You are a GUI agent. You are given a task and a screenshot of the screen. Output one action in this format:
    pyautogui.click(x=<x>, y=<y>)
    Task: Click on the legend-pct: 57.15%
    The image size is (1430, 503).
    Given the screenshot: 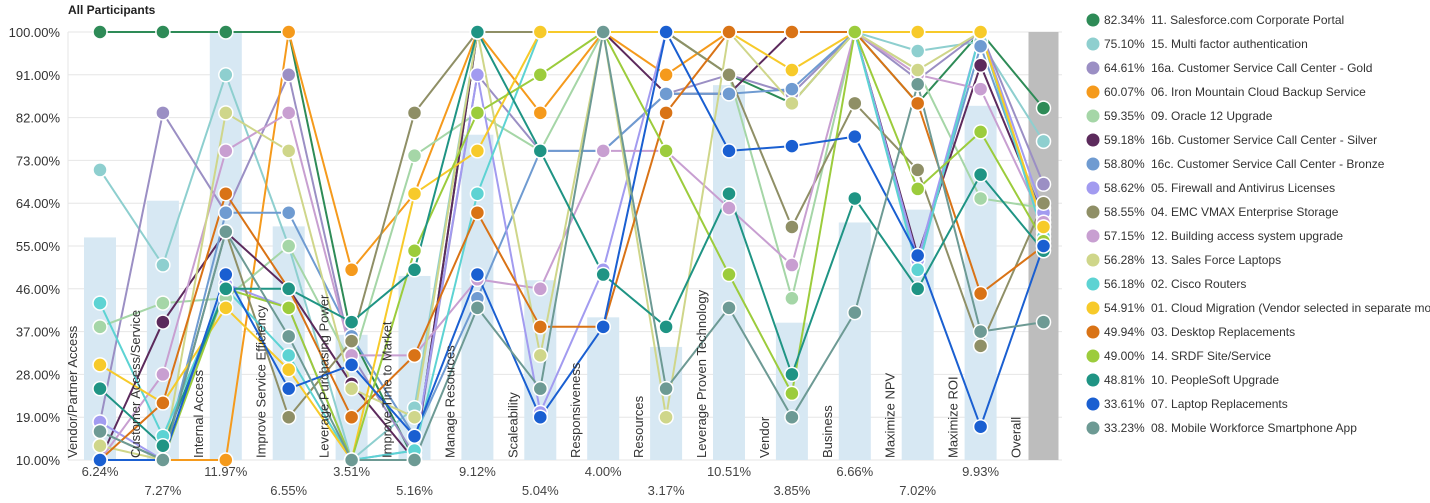 What is the action you would take?
    pyautogui.click(x=1124, y=236)
    